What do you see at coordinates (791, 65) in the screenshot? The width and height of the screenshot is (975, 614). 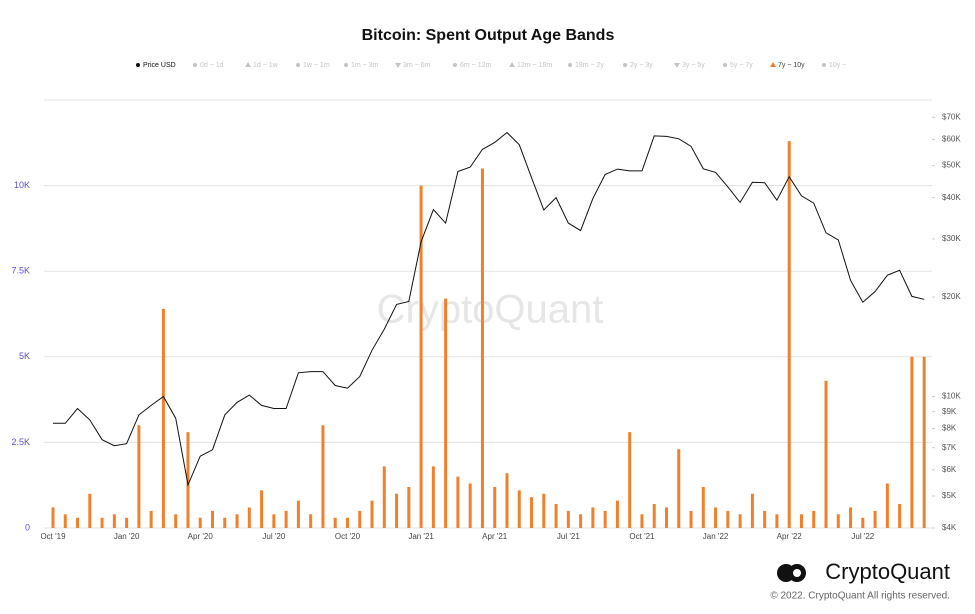 I see `legend-label: 7y ~ 10y` at bounding box center [791, 65].